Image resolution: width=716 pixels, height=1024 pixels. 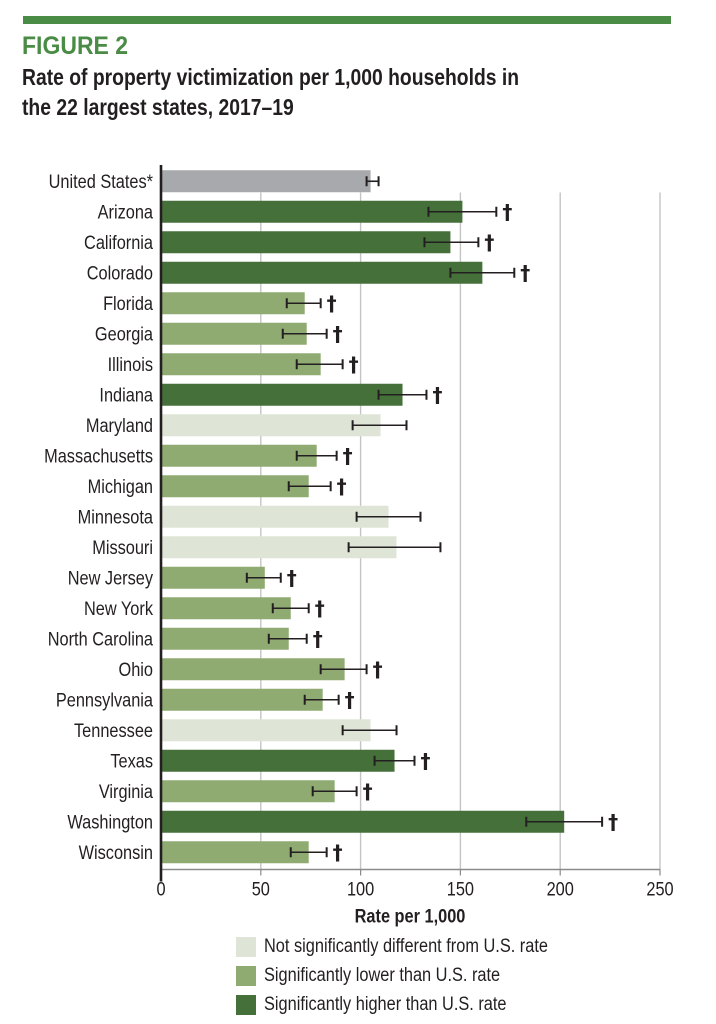 What do you see at coordinates (122, 547) in the screenshot?
I see `category-label: Missouri` at bounding box center [122, 547].